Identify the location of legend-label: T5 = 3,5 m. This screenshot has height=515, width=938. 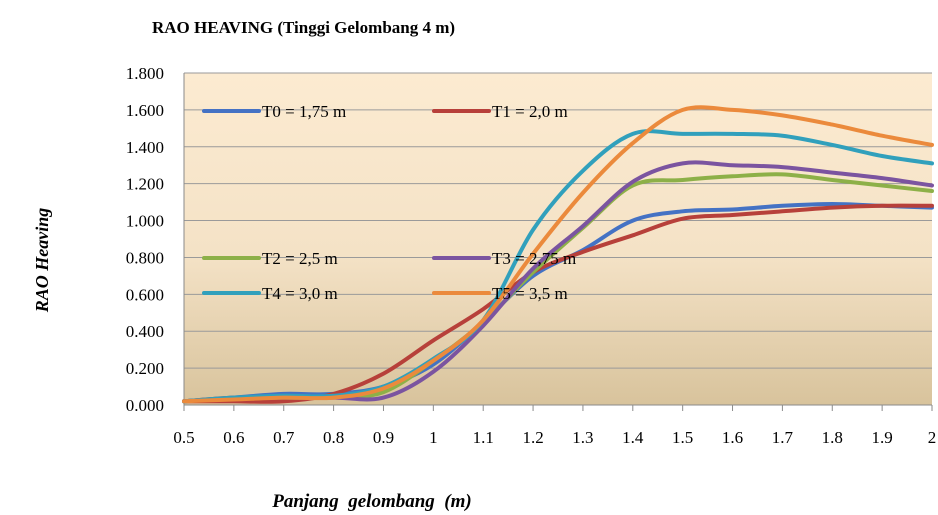
(530, 293).